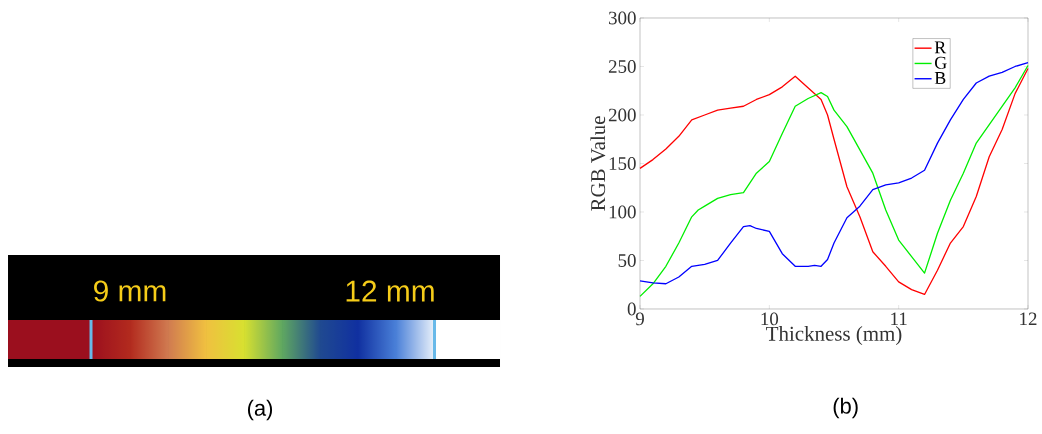 The width and height of the screenshot is (1042, 434). What do you see at coordinates (940, 78) in the screenshot?
I see `legend-label: B` at bounding box center [940, 78].